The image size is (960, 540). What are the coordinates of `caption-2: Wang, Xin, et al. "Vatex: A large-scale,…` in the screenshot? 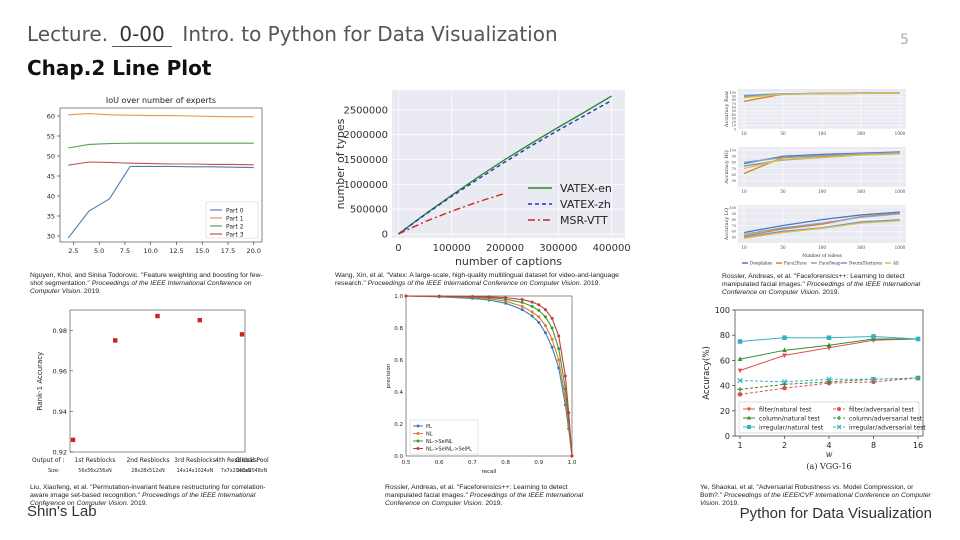 It's located at (480, 280).